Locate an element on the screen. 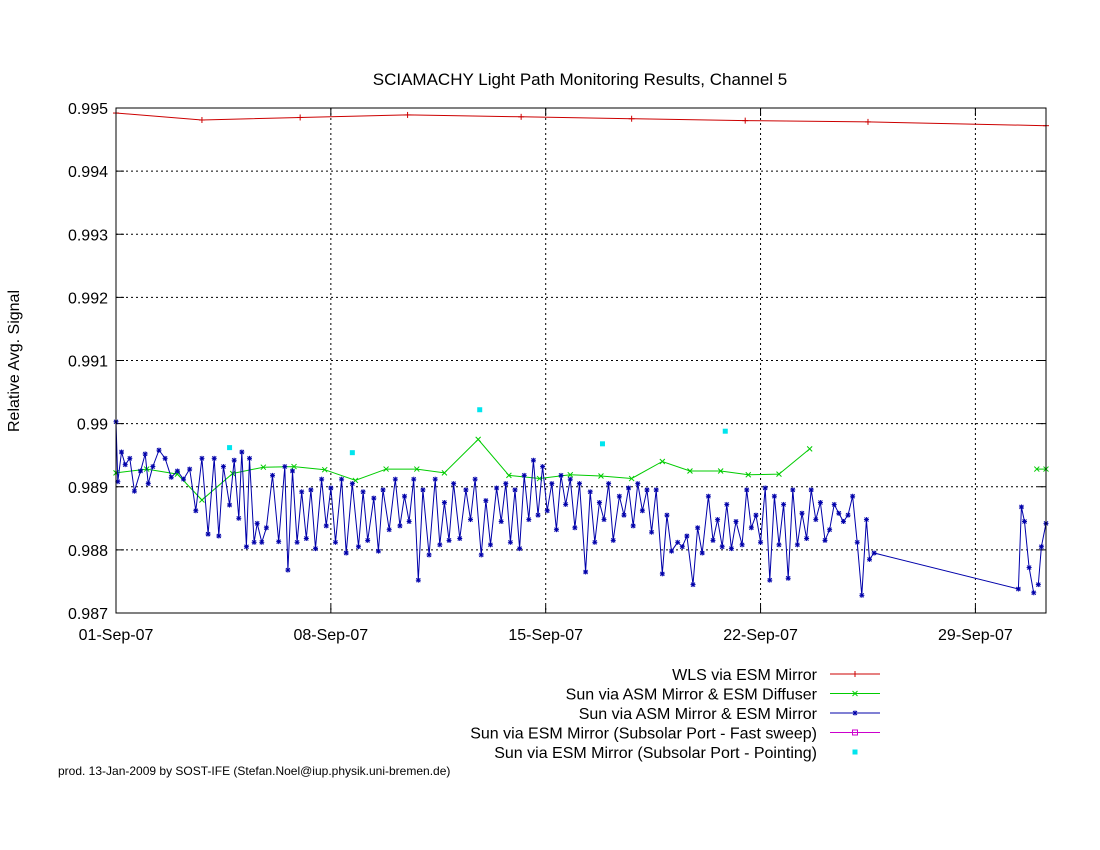 This screenshot has width=1100, height=850. y-tick-label: 0.994 is located at coordinates (88, 172).